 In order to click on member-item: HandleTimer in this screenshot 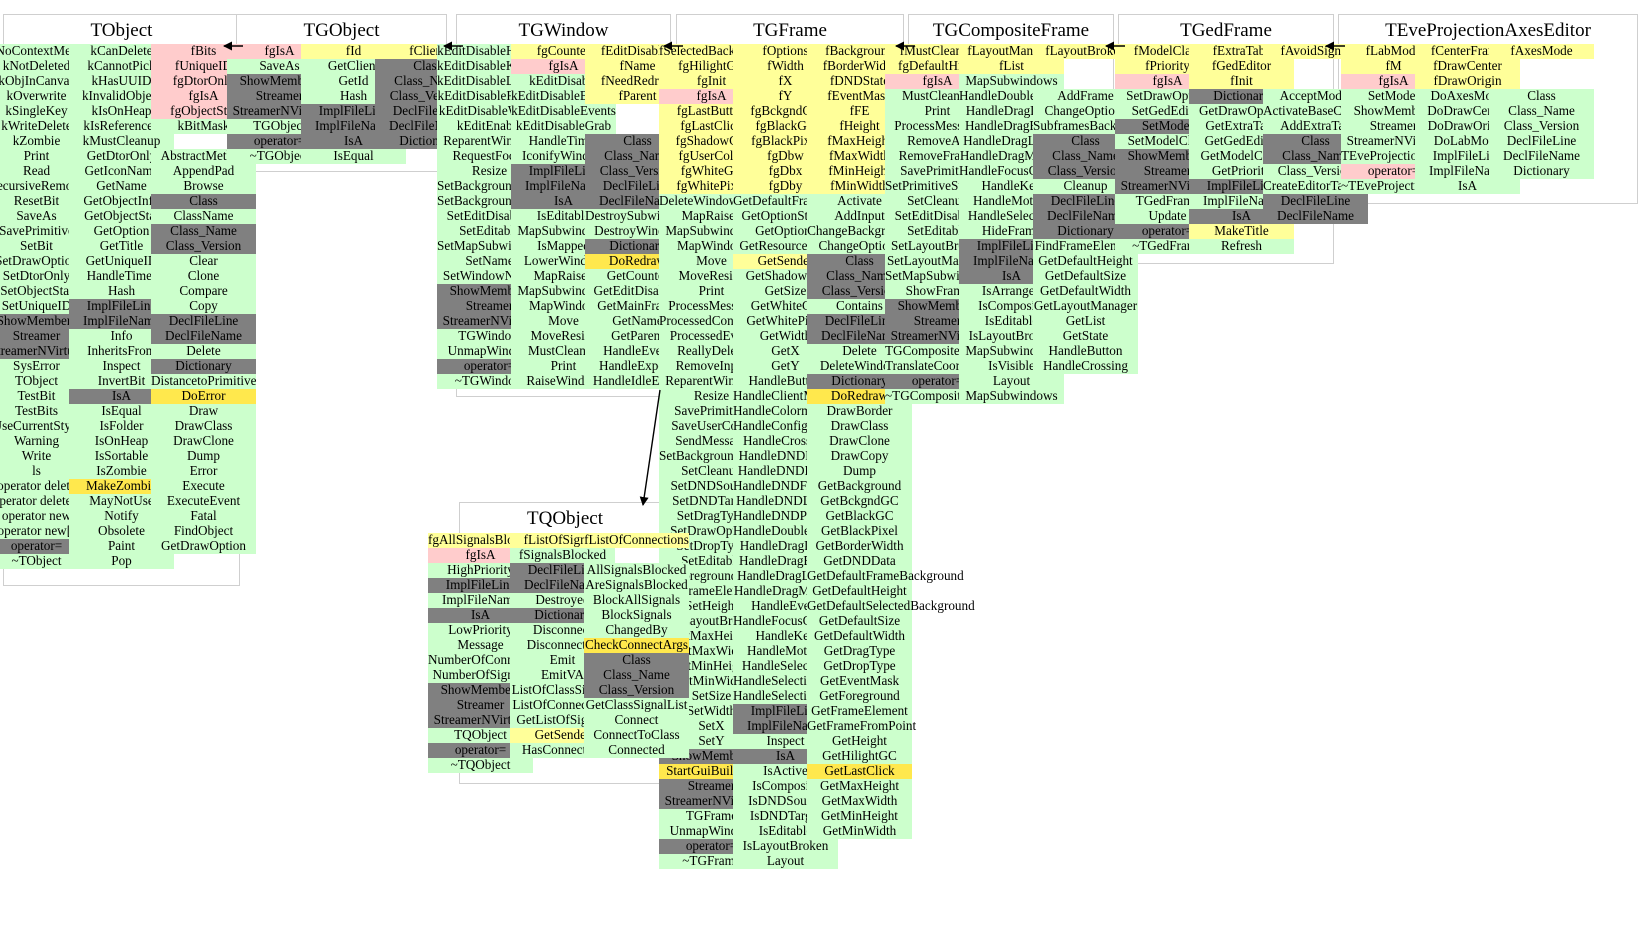, I will do `click(121, 276)`.